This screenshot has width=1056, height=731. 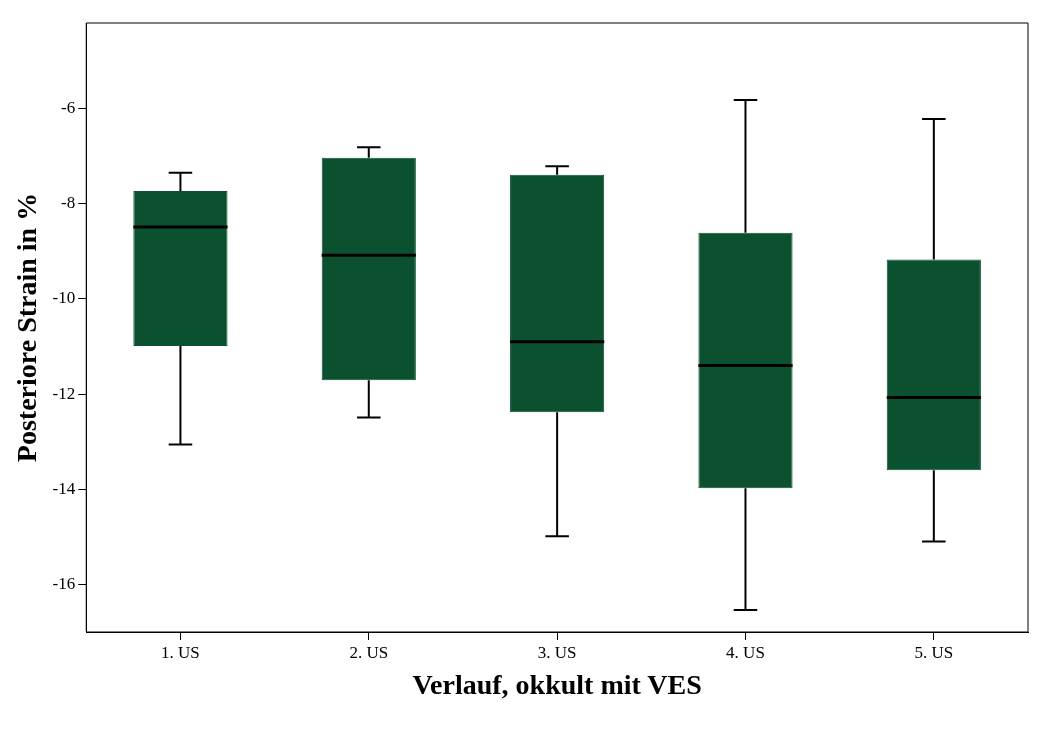 I want to click on y-tick-label: -14, so click(x=64, y=488).